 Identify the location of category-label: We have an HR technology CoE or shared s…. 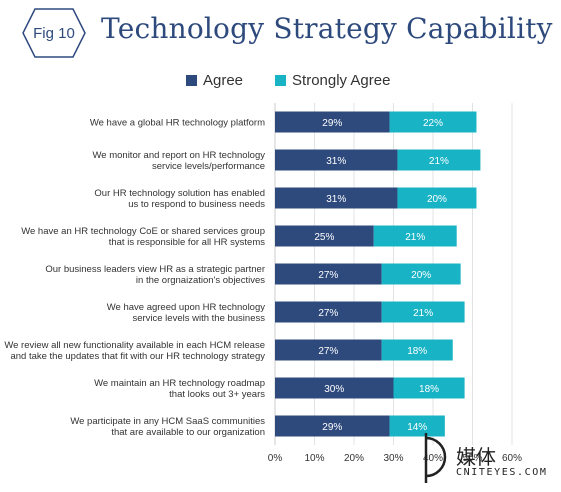
(143, 237).